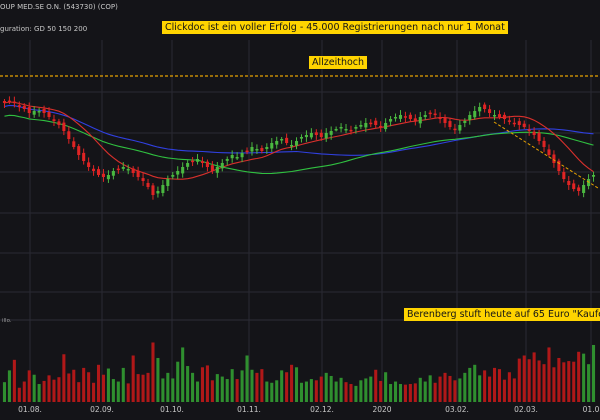  I want to click on x-tick-label: 01.08., so click(30, 409).